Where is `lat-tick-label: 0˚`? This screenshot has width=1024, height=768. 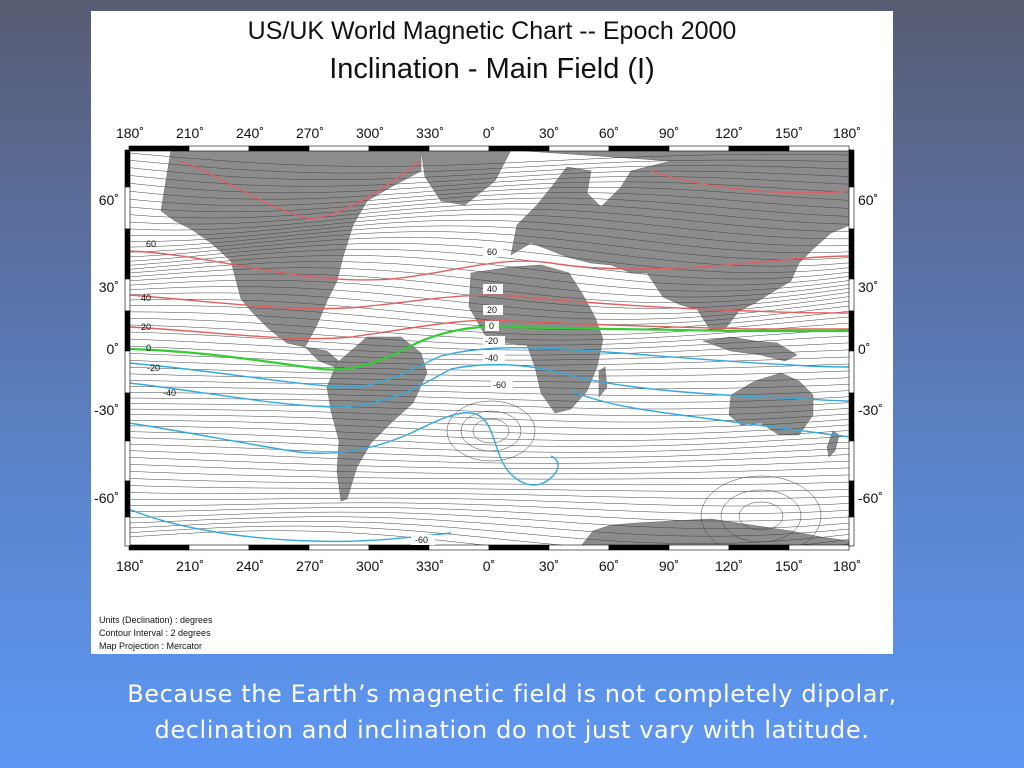 lat-tick-label: 0˚ is located at coordinates (864, 349).